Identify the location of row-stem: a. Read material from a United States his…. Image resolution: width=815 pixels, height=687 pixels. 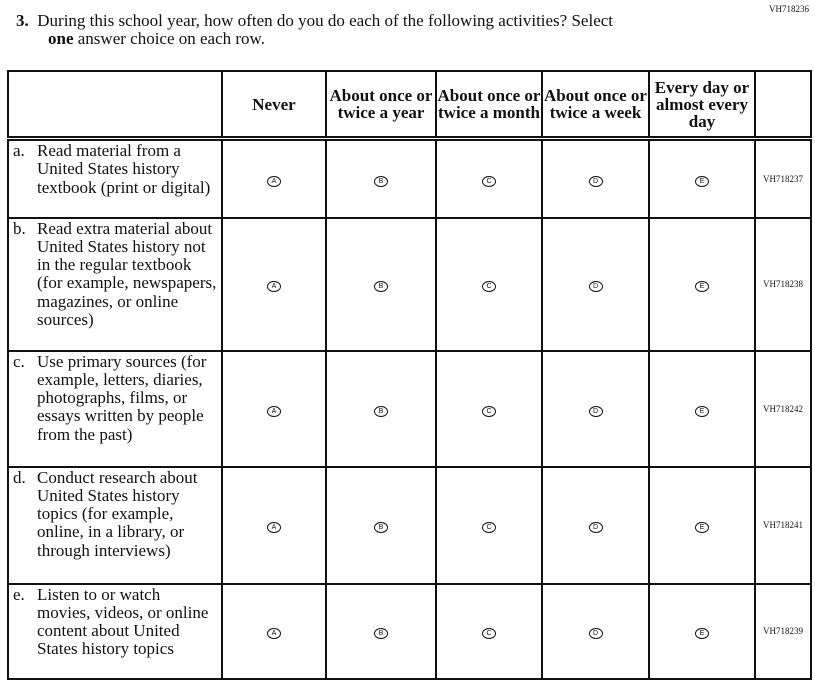
(115, 178).